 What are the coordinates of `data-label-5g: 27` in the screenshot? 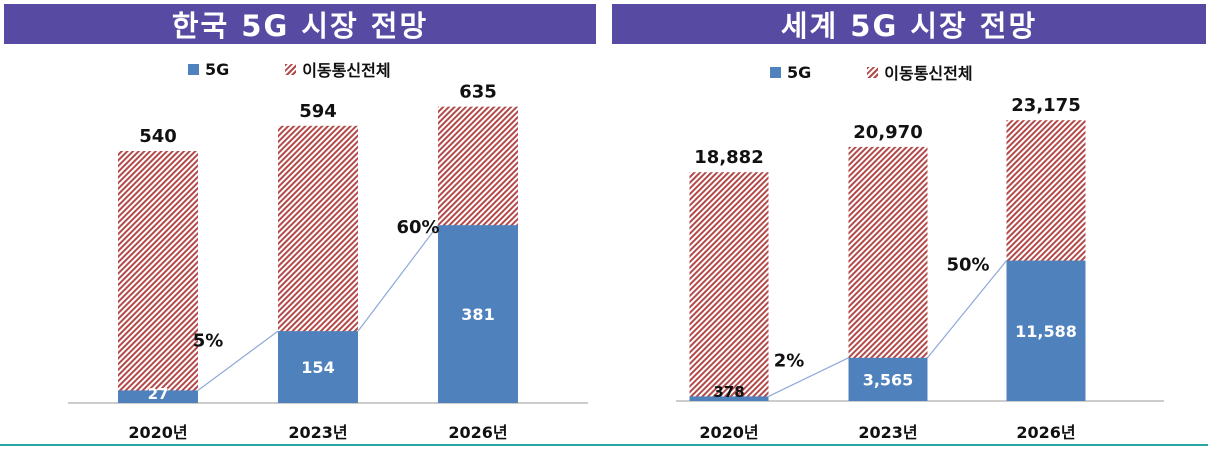 It's located at (158, 394).